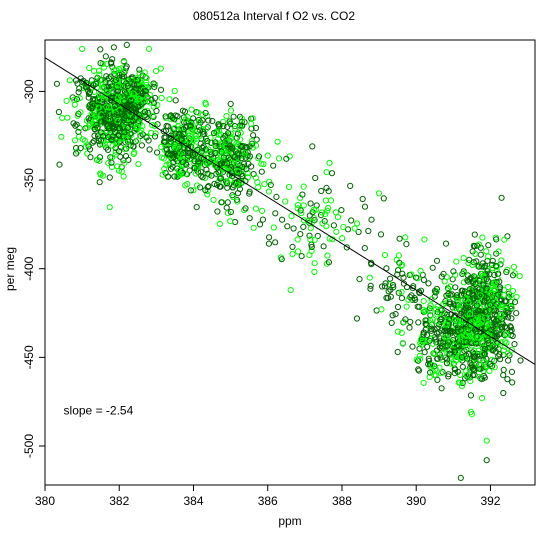 The width and height of the screenshot is (550, 550). I want to click on y-axis-label: per meg, so click(10, 269).